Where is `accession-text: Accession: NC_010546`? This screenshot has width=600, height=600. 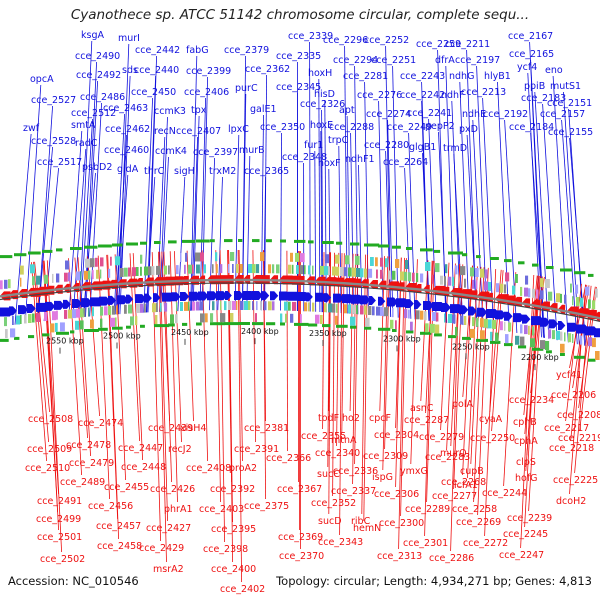 accession-text: Accession: NC_010546 is located at coordinates (73, 581).